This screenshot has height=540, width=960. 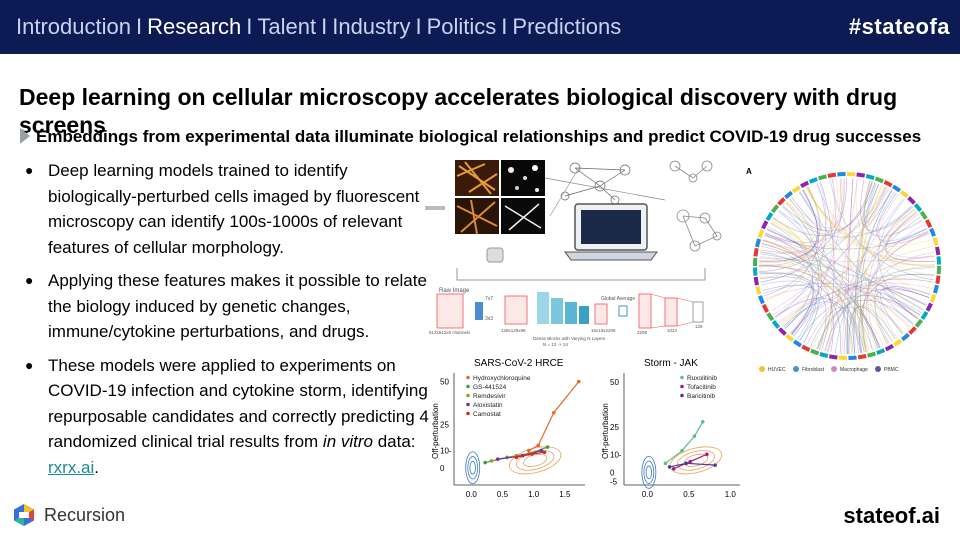 I want to click on dense-blocks, so click(x=563, y=308).